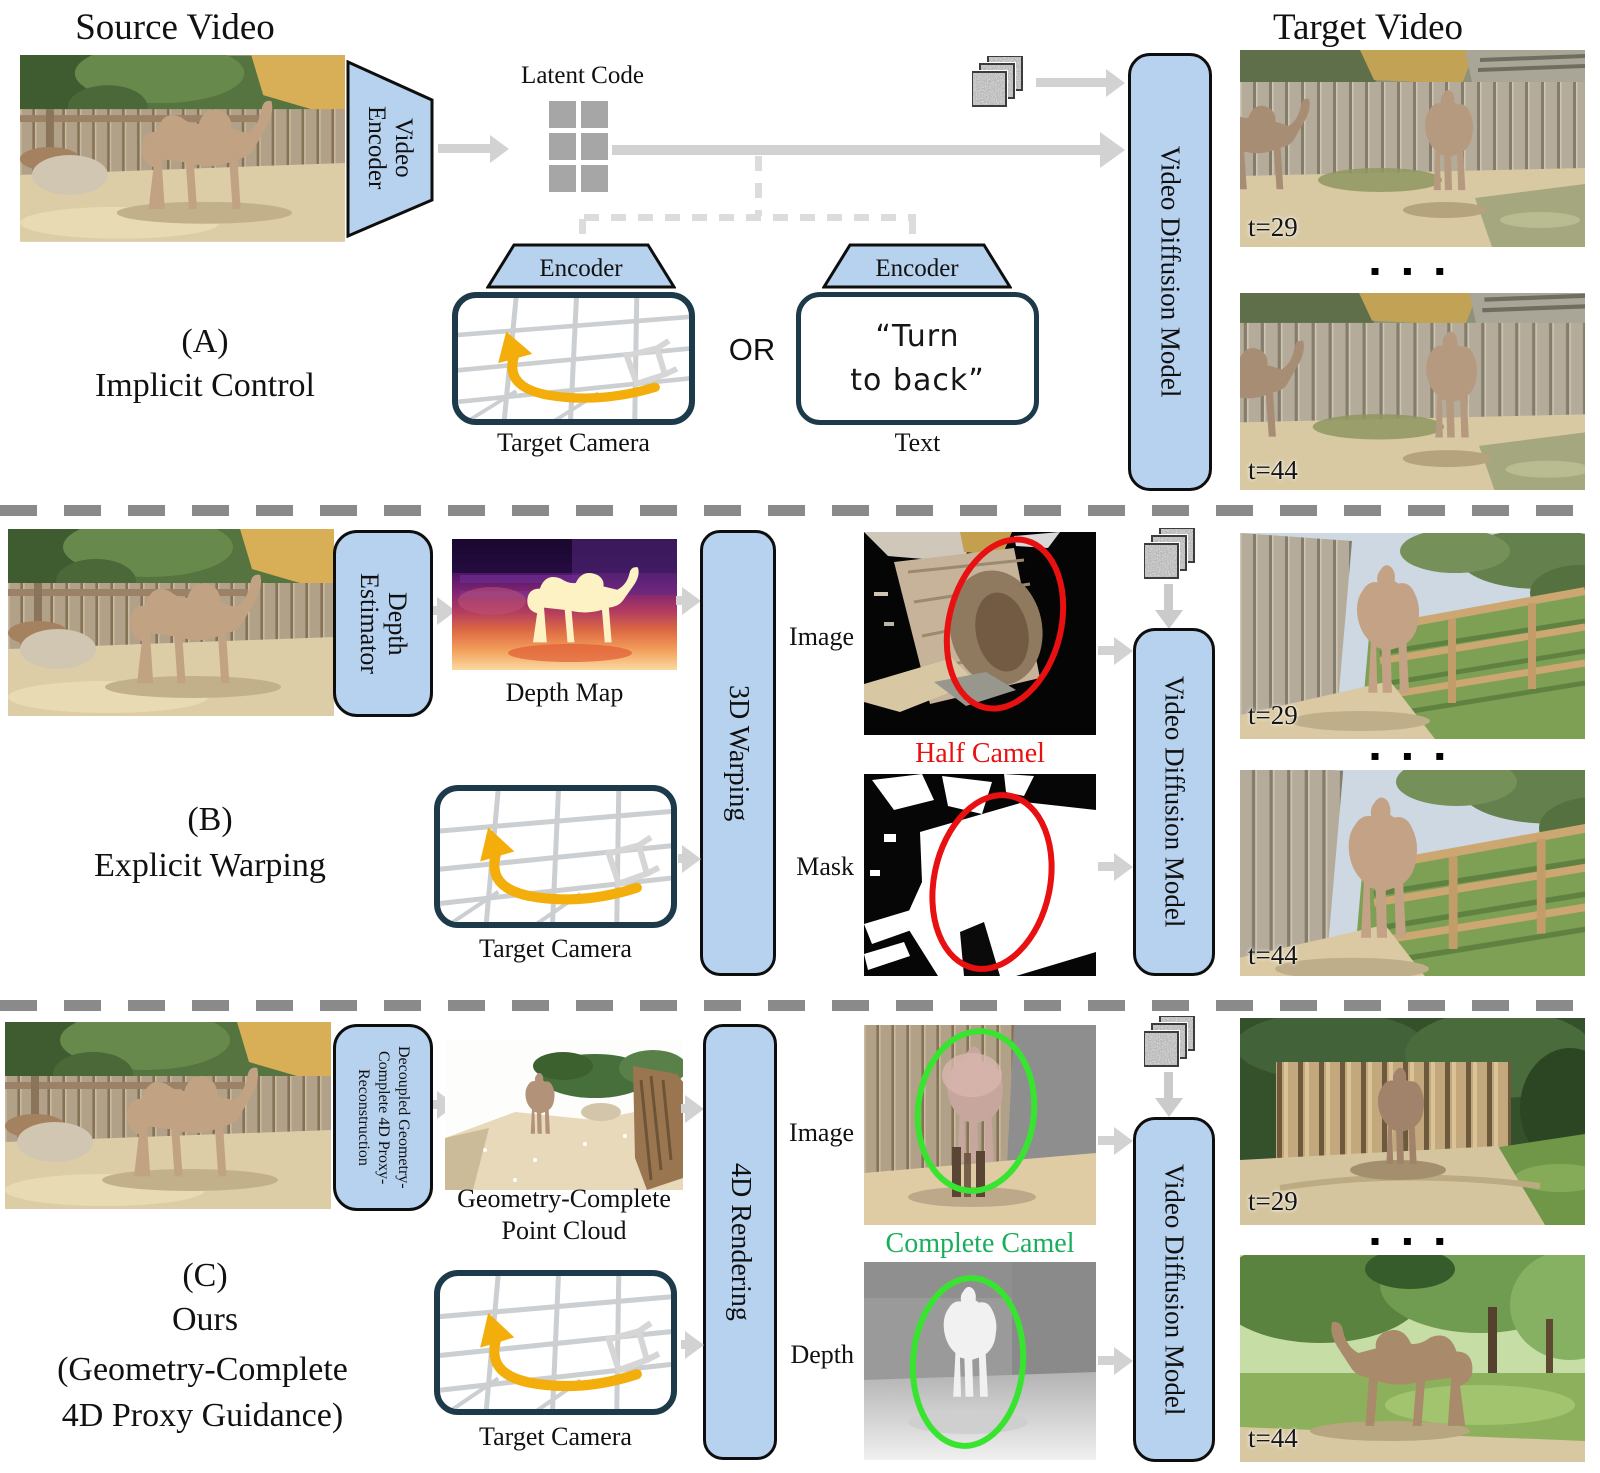 This screenshot has height=1473, width=1600. What do you see at coordinates (917, 442) in the screenshot?
I see `text-caption: Text` at bounding box center [917, 442].